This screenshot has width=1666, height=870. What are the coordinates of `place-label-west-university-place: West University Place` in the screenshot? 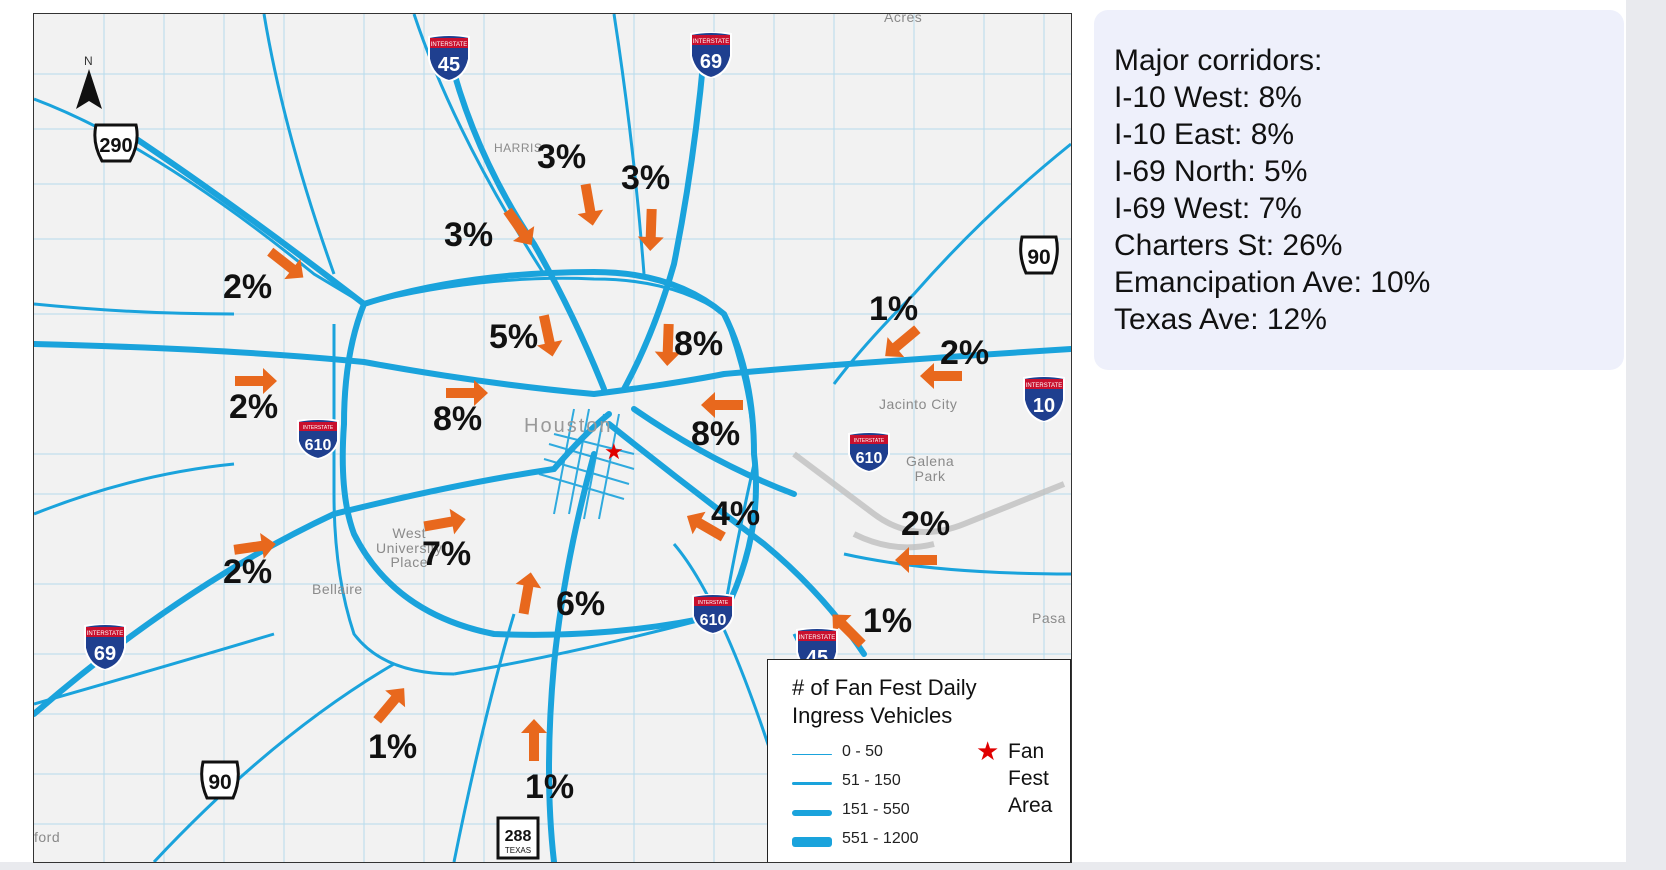 It's located at (409, 548).